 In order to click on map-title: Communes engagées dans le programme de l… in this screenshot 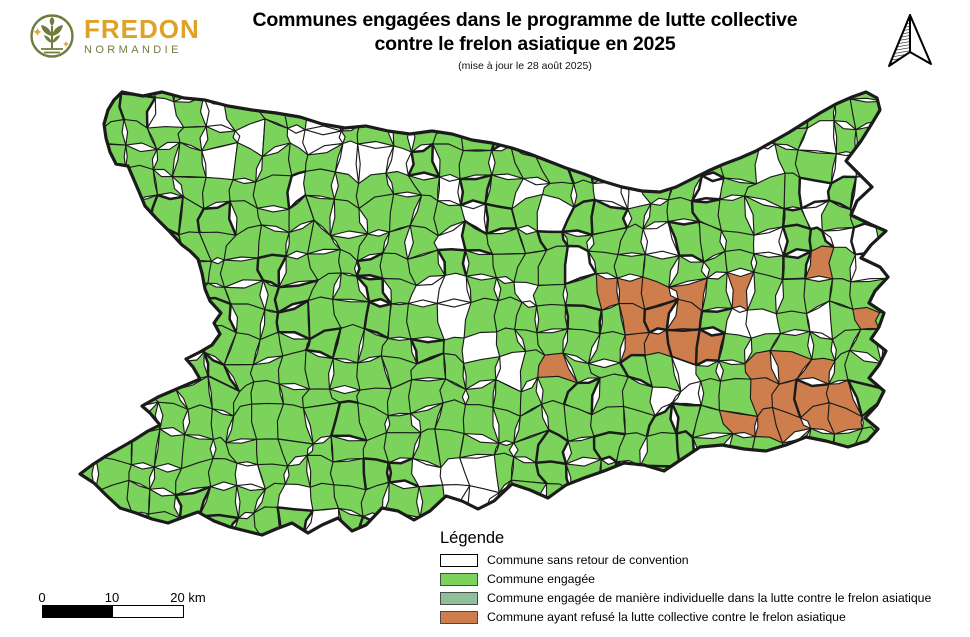, I will do `click(525, 40)`.